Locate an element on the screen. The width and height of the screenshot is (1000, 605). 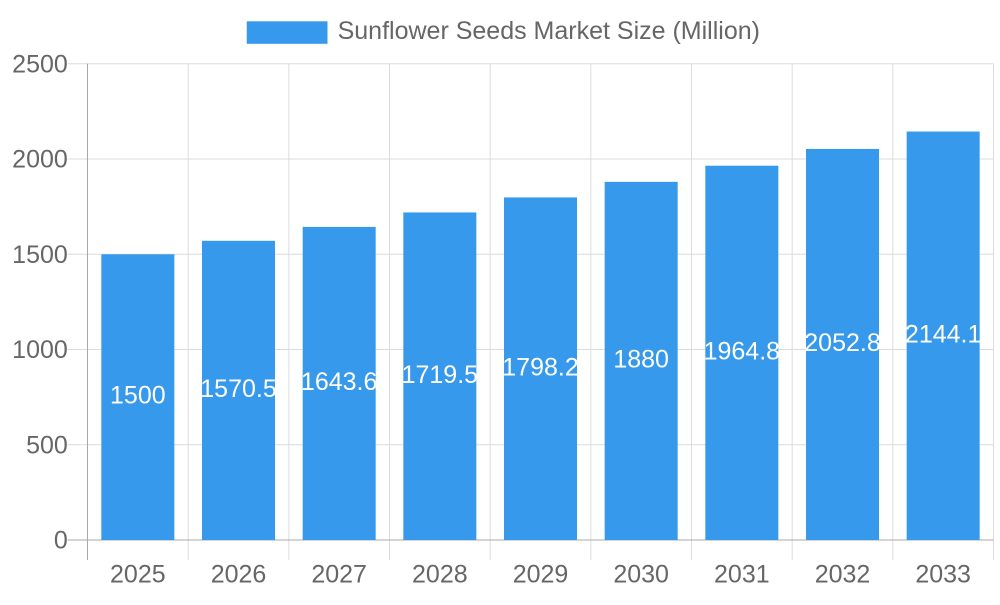
svg-text: 2031 is located at coordinates (742, 575).